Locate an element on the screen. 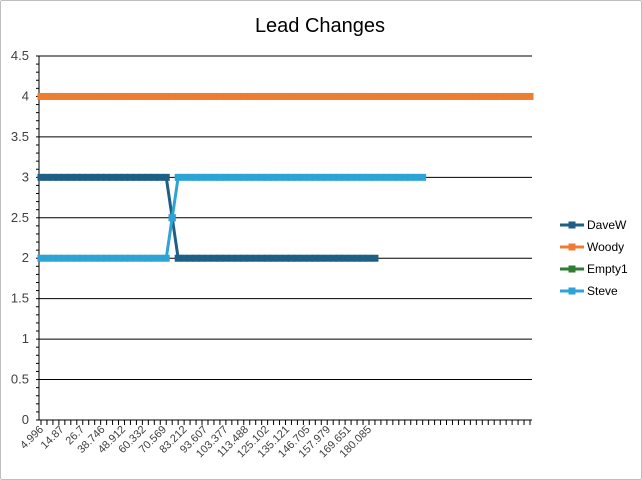 The width and height of the screenshot is (642, 480). y-tick-label: 4.5 is located at coordinates (20, 55).